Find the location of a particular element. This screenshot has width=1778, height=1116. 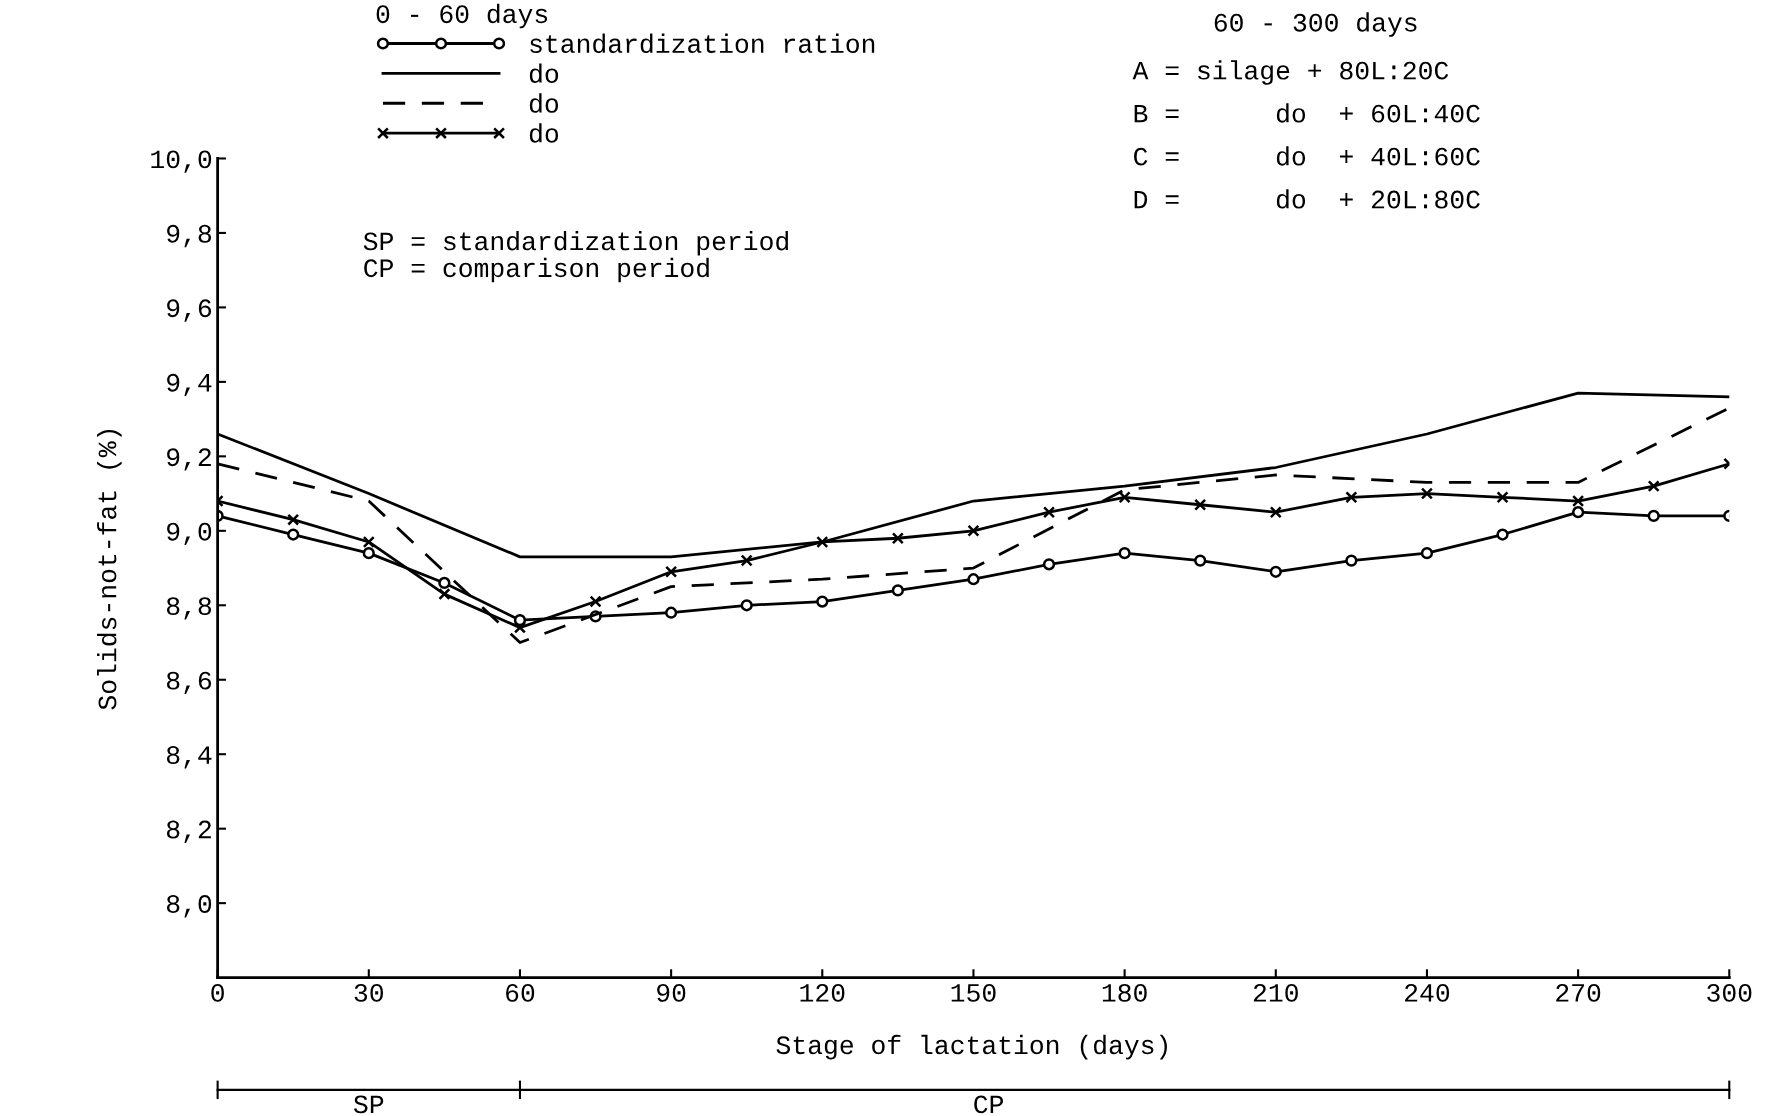

text: A = silage + 80L:20C is located at coordinates (1290, 72).